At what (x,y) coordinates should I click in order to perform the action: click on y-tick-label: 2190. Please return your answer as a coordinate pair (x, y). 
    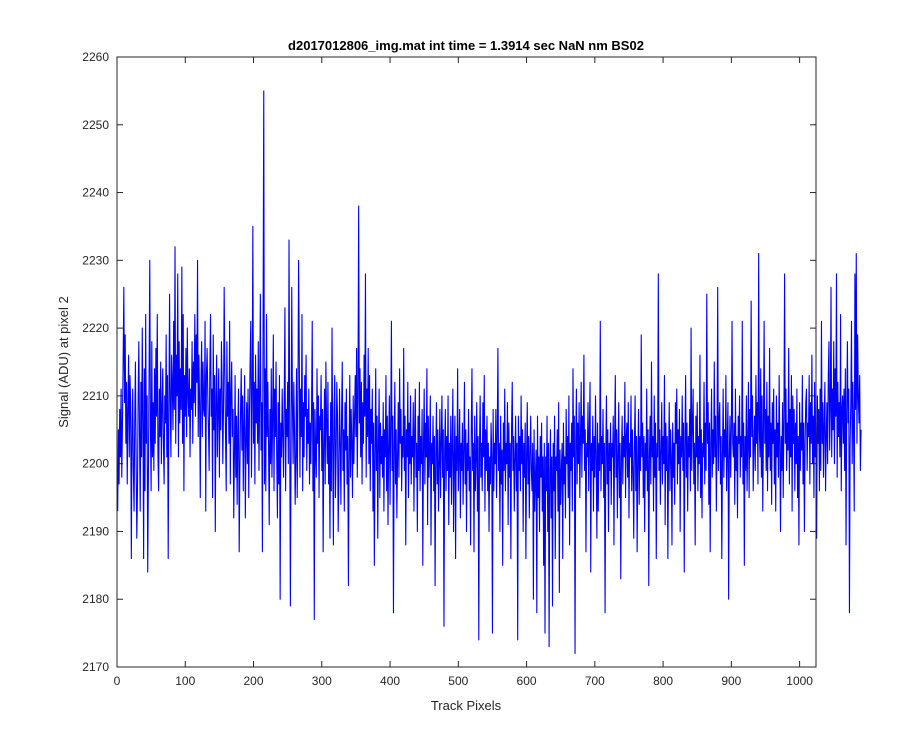
    Looking at the image, I should click on (95, 531).